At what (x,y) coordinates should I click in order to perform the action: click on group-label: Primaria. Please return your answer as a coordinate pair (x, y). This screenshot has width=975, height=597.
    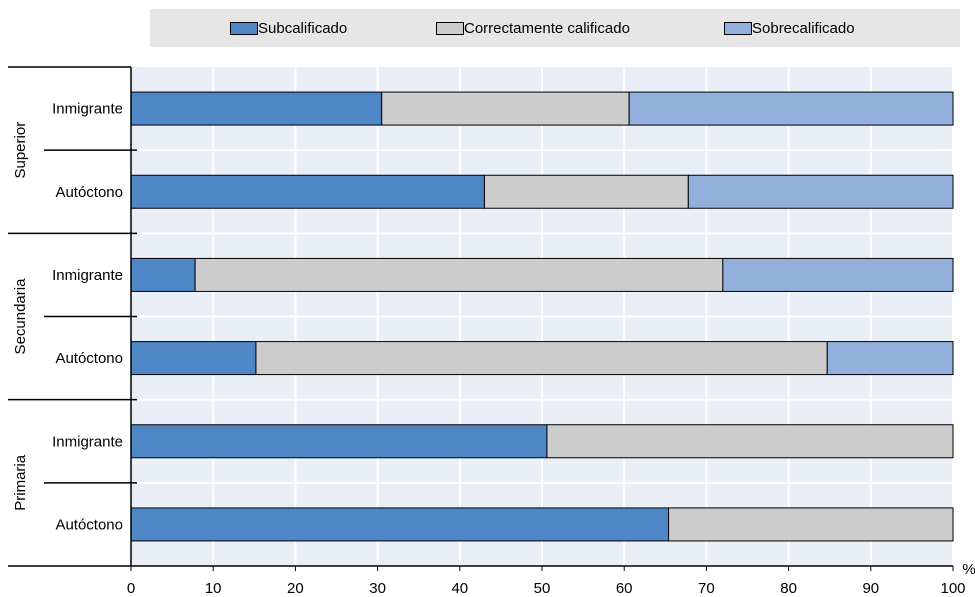
    Looking at the image, I should click on (20, 482).